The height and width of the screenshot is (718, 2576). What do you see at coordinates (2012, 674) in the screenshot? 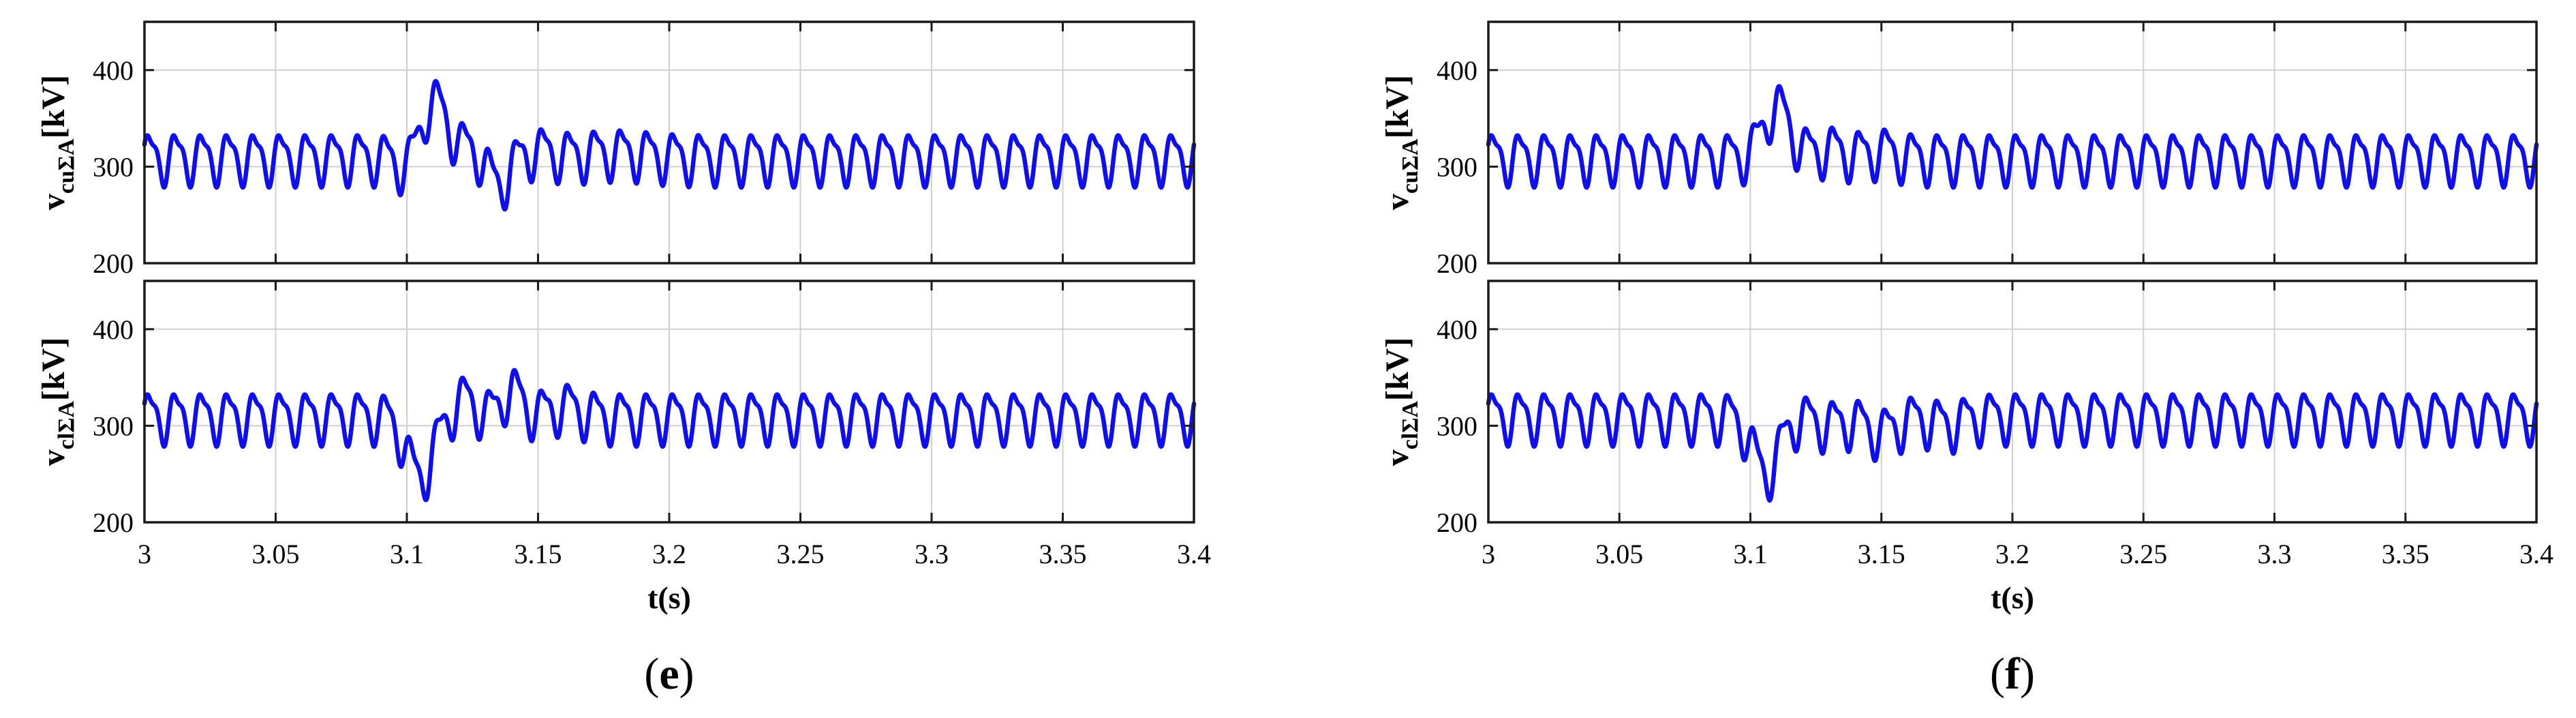
I see `panel-label: (f)` at bounding box center [2012, 674].